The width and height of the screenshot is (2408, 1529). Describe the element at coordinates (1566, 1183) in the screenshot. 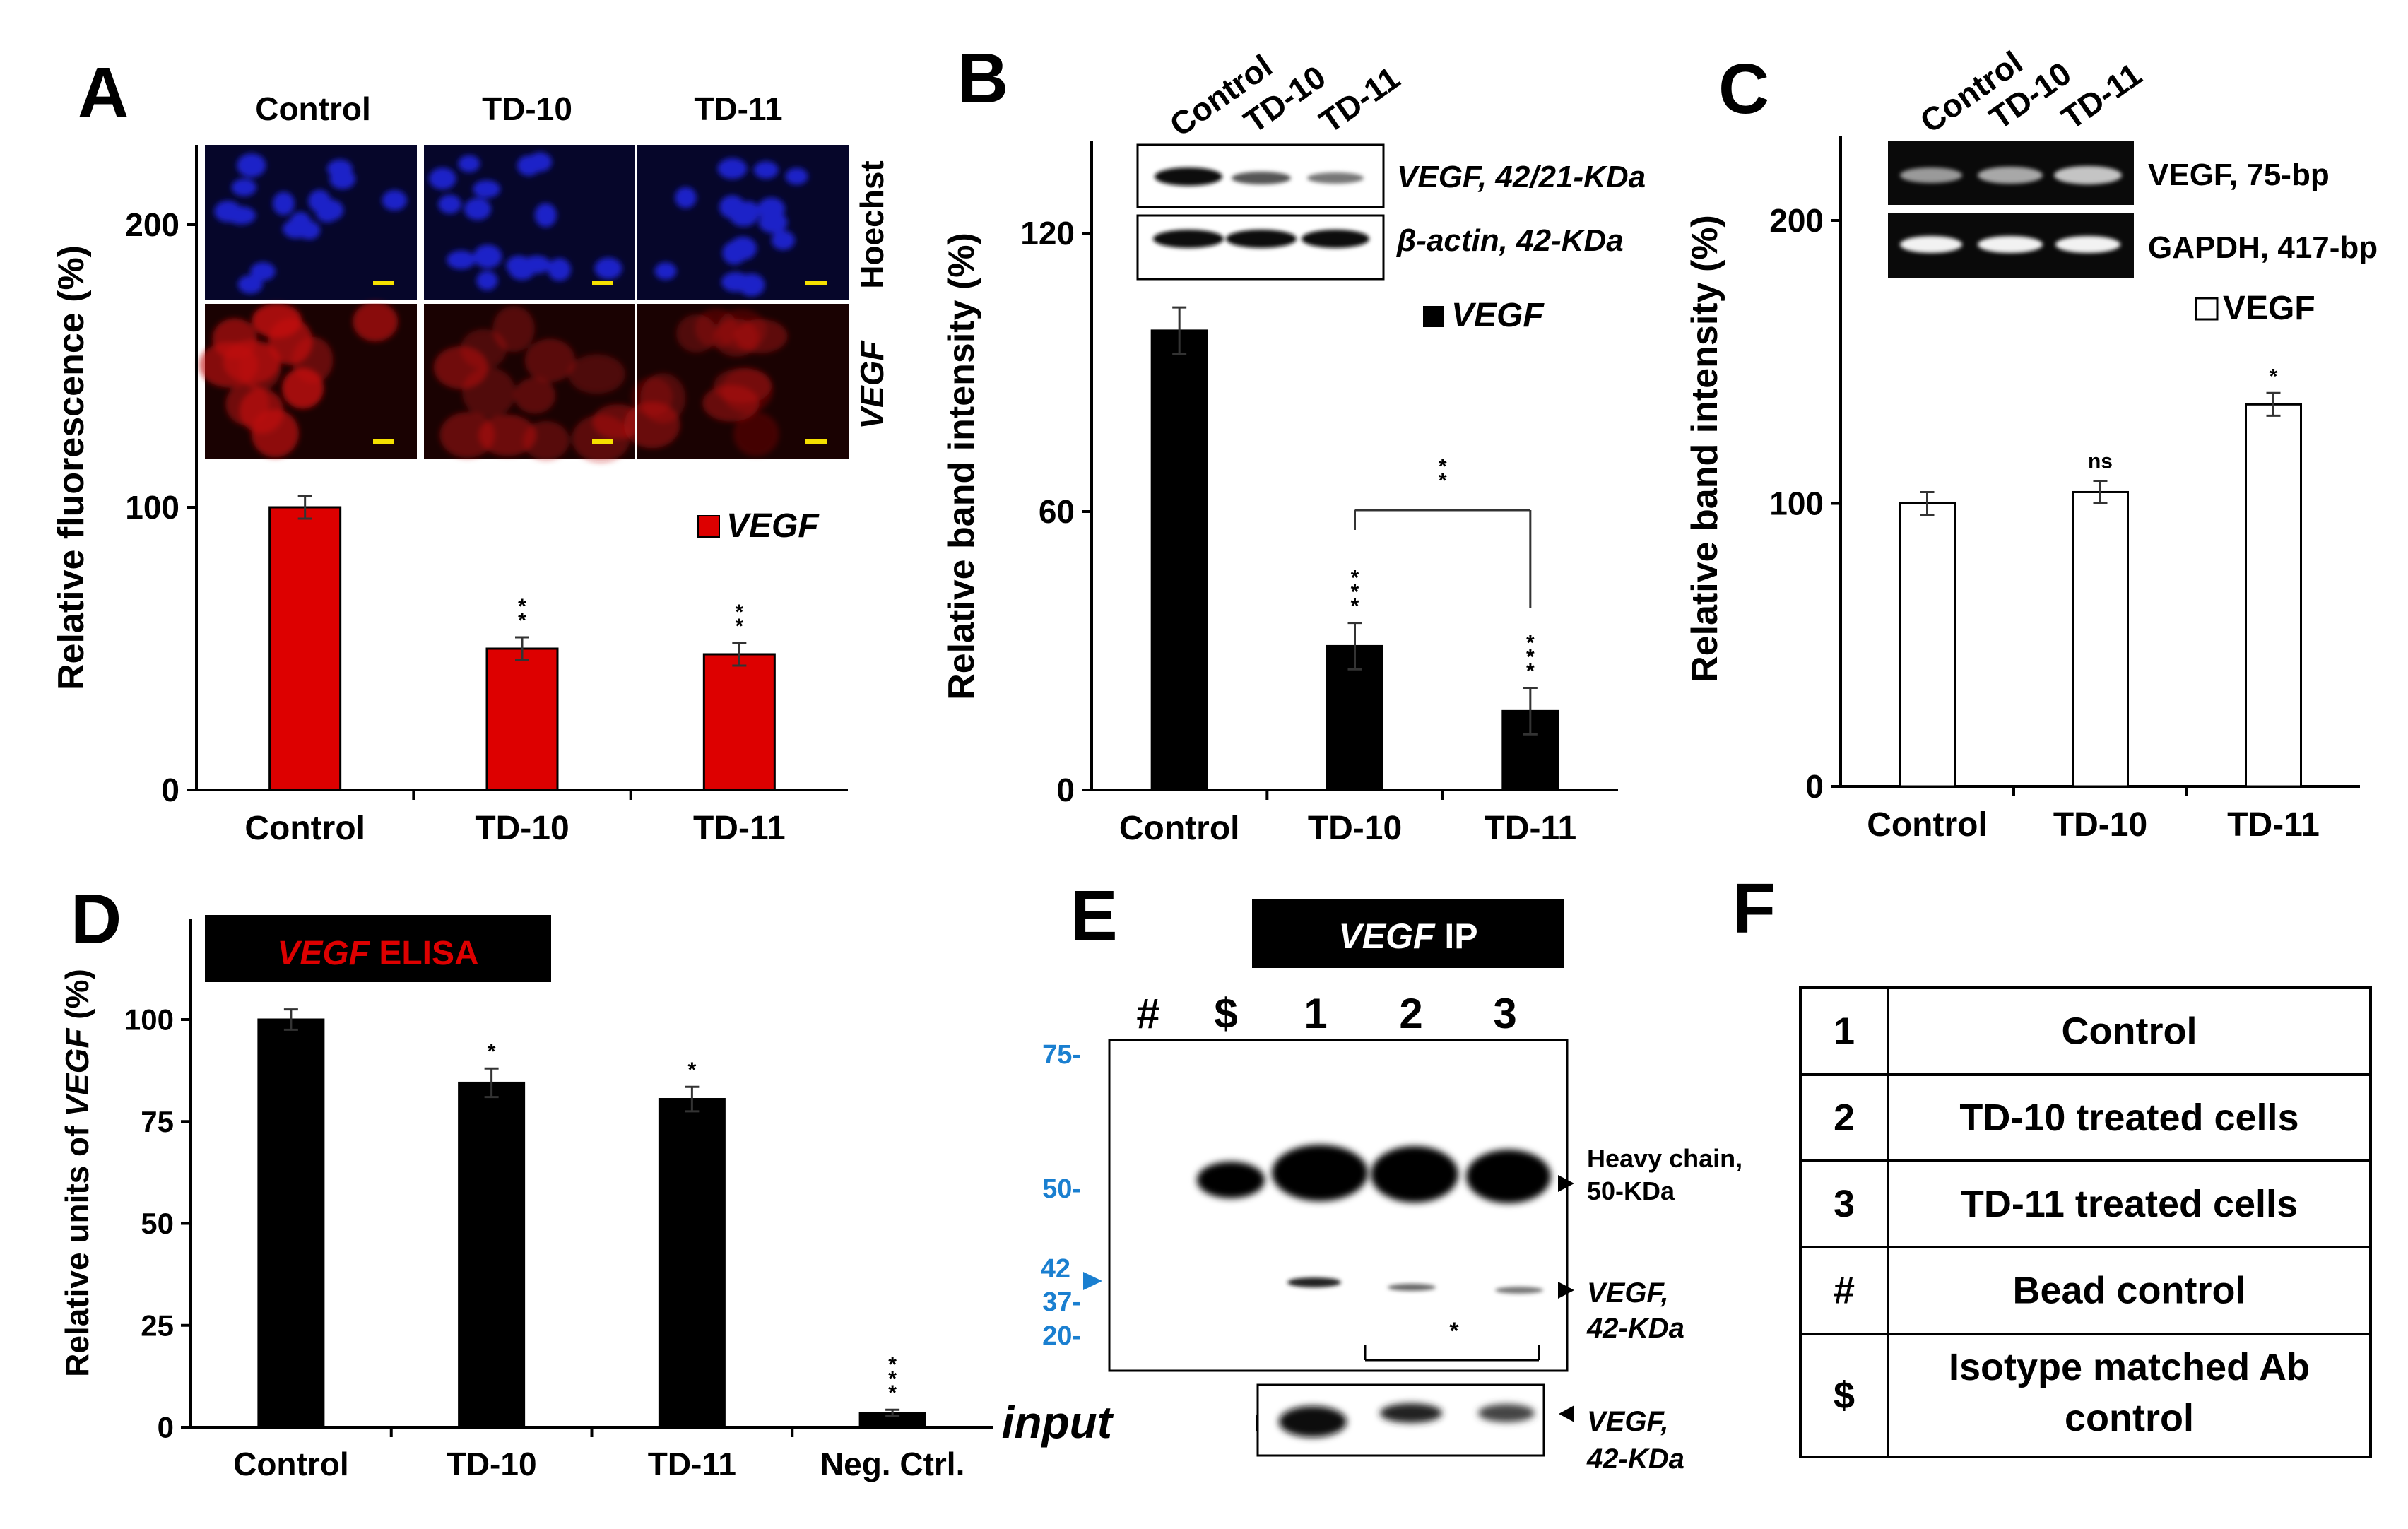

I see `heavy-chain-arrow` at that location.